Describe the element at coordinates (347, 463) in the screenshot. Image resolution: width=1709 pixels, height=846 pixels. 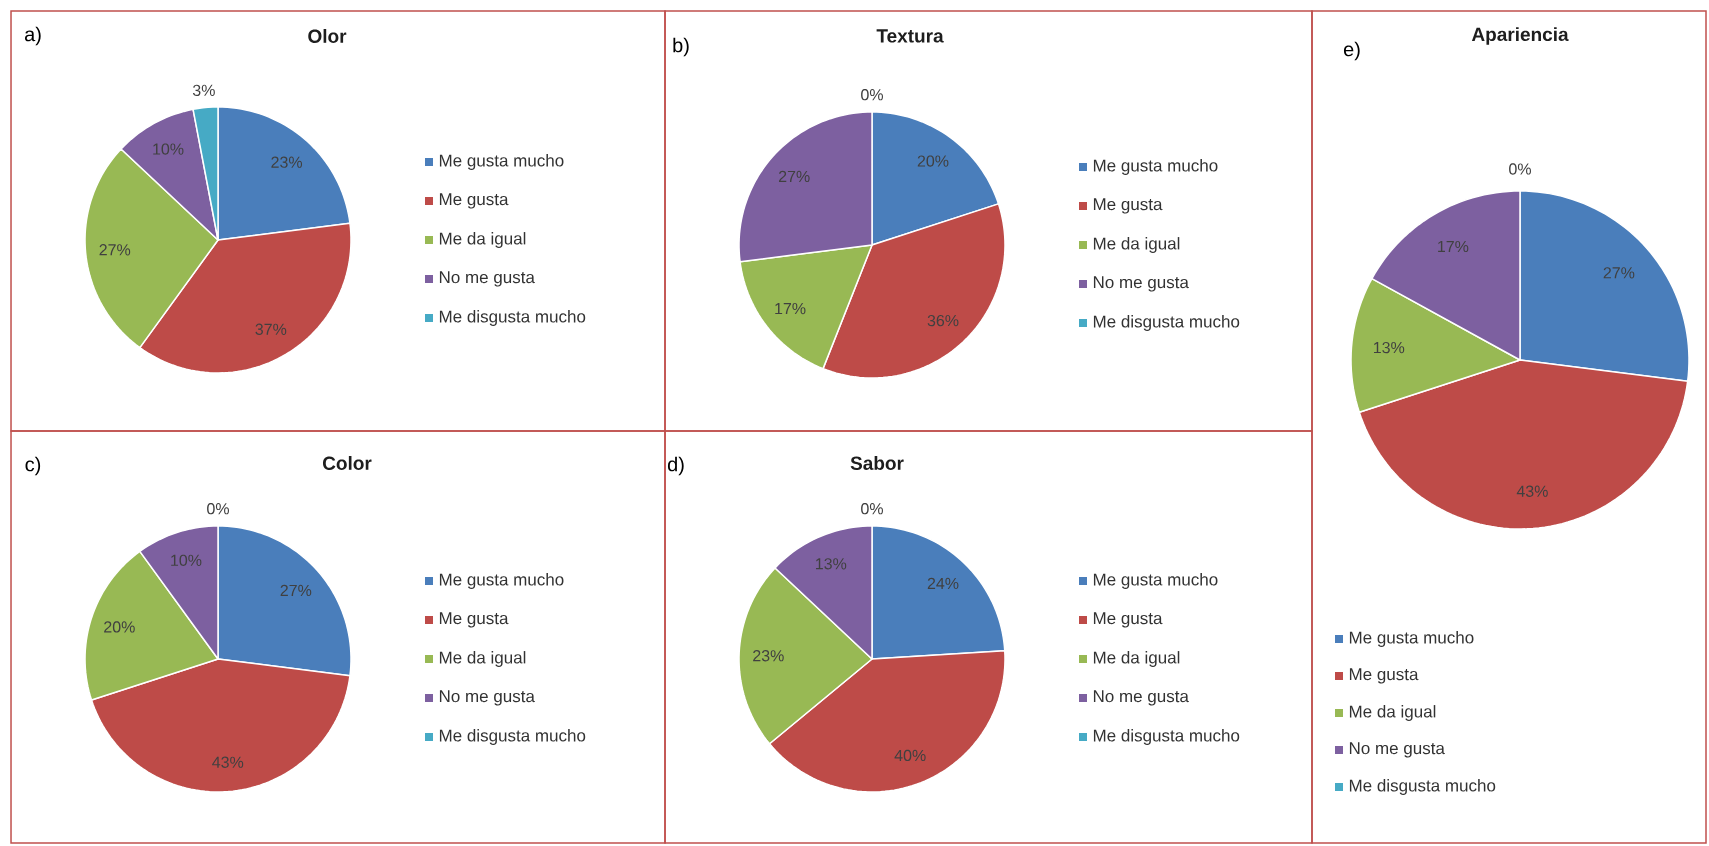
I see `chart-title: Color` at that location.